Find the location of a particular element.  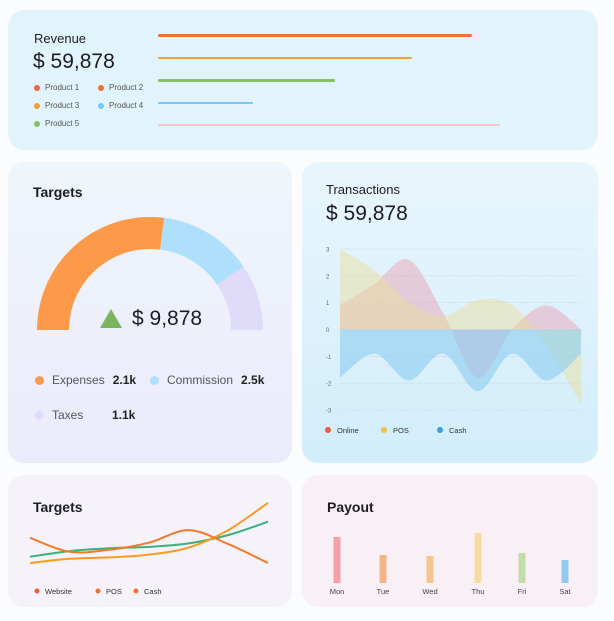

legend-item: Product 3 is located at coordinates (56, 105).